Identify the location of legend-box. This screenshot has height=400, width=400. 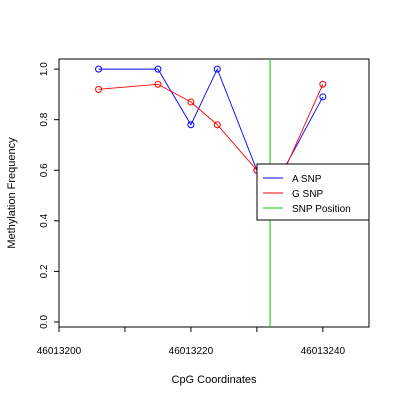
(313, 192).